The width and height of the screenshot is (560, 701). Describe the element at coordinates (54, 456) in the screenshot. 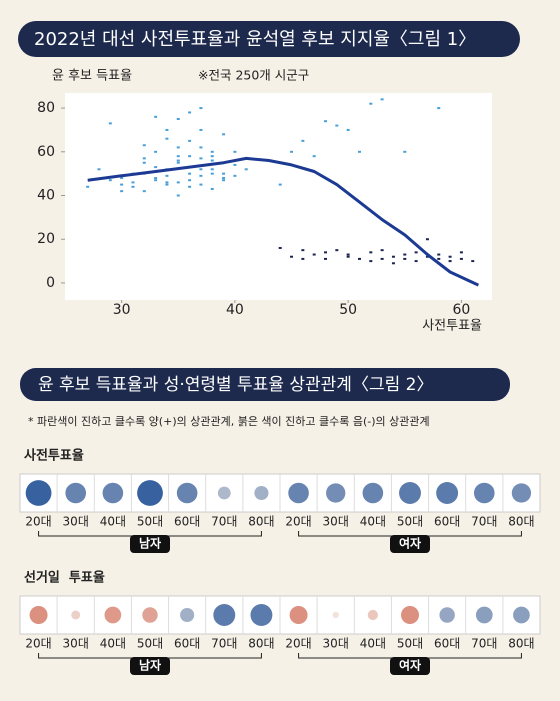

I see `row-title: 사전투표율` at that location.